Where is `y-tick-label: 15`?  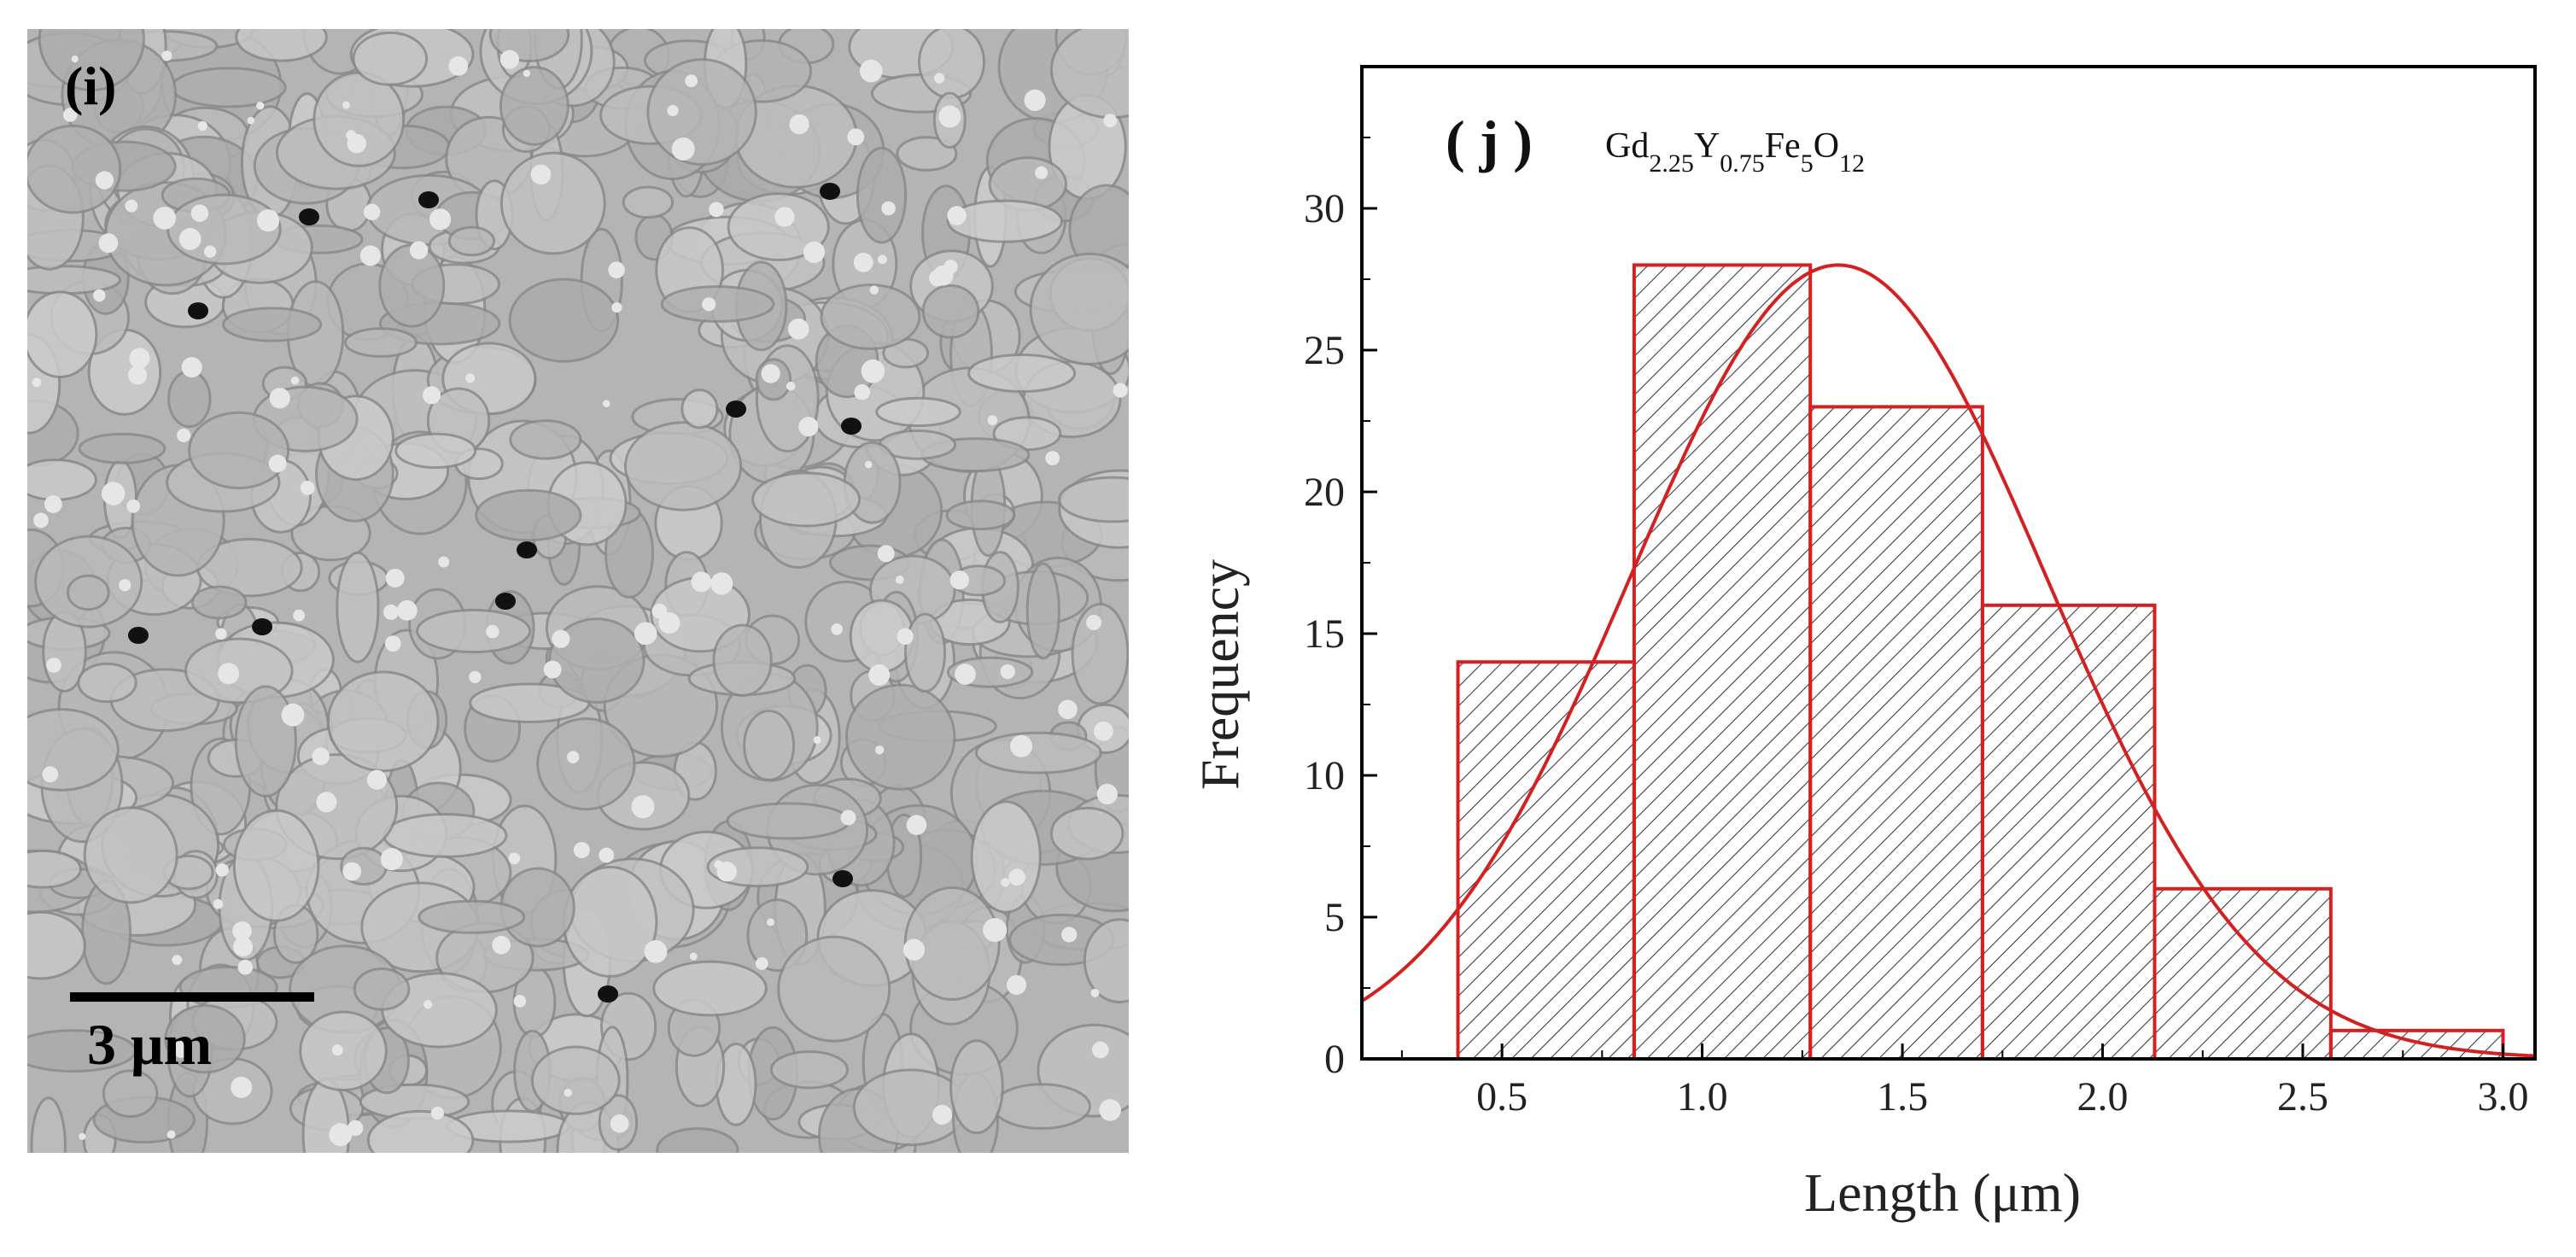
y-tick-label: 15 is located at coordinates (1324, 634).